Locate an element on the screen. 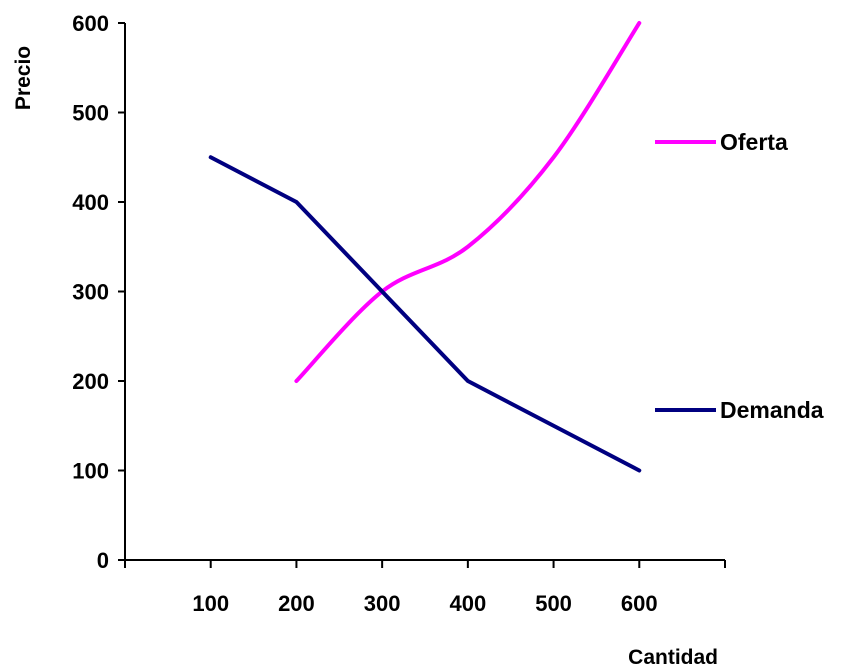 The width and height of the screenshot is (854, 668). y-tick-label: 600 is located at coordinates (90, 23).